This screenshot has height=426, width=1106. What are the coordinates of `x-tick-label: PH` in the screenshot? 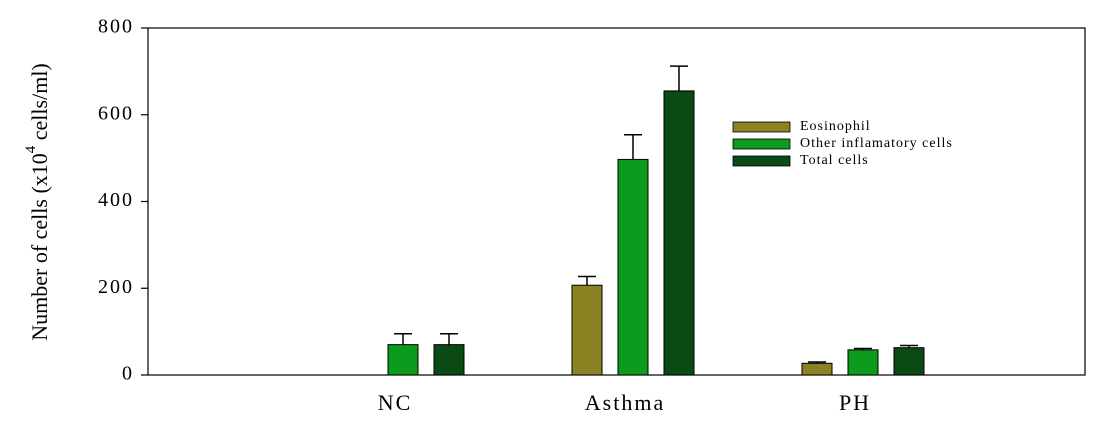 It's located at (855, 402).